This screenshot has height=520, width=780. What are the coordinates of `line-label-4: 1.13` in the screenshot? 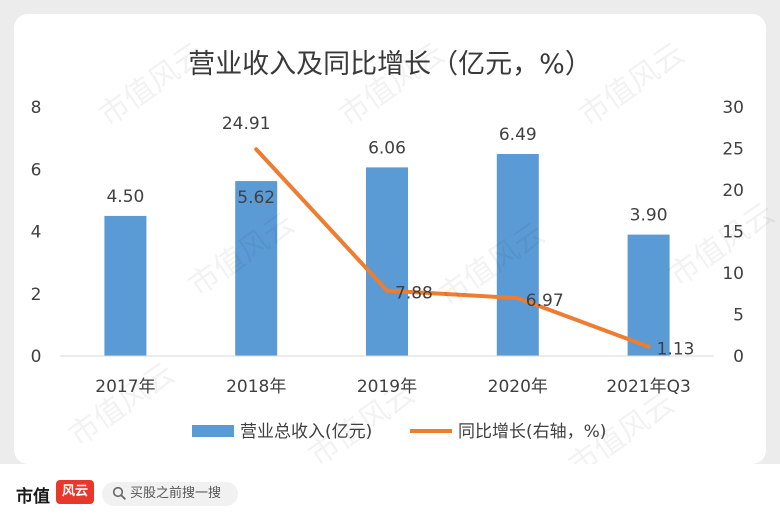 It's located at (676, 350).